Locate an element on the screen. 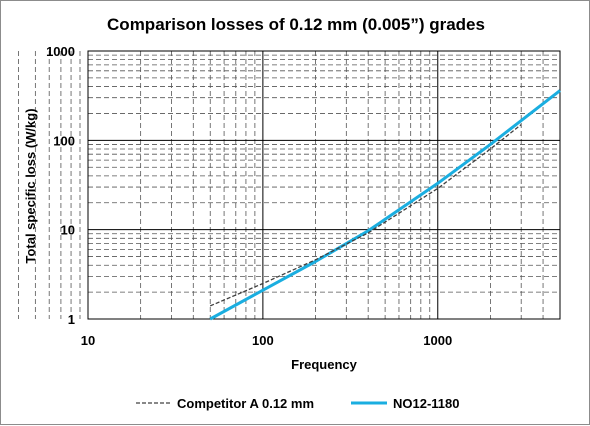 The width and height of the screenshot is (590, 426). x-tick-label: 100 is located at coordinates (263, 340).